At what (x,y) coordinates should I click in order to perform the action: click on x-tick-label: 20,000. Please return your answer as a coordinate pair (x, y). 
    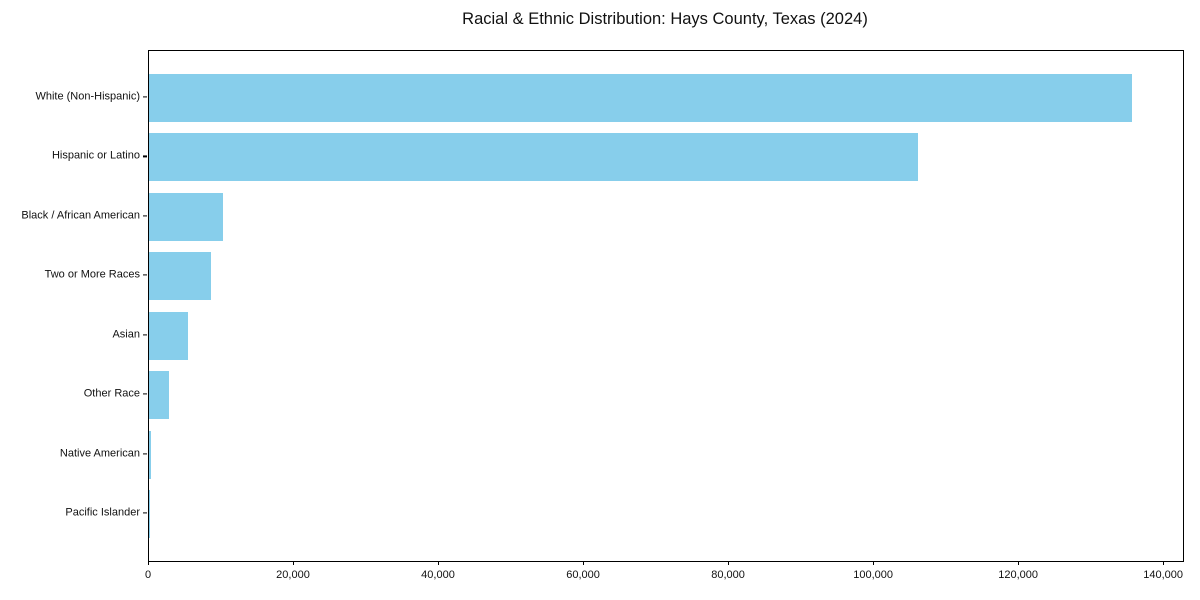
    Looking at the image, I should click on (293, 575).